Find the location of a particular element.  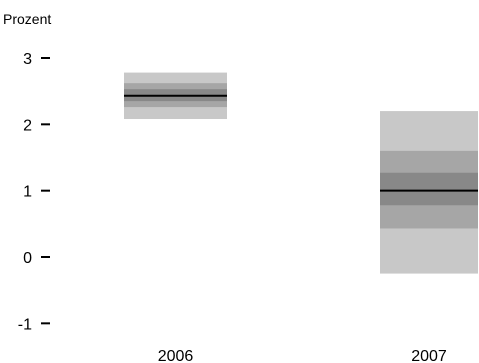

x-tick-label: 2006 is located at coordinates (176, 355).